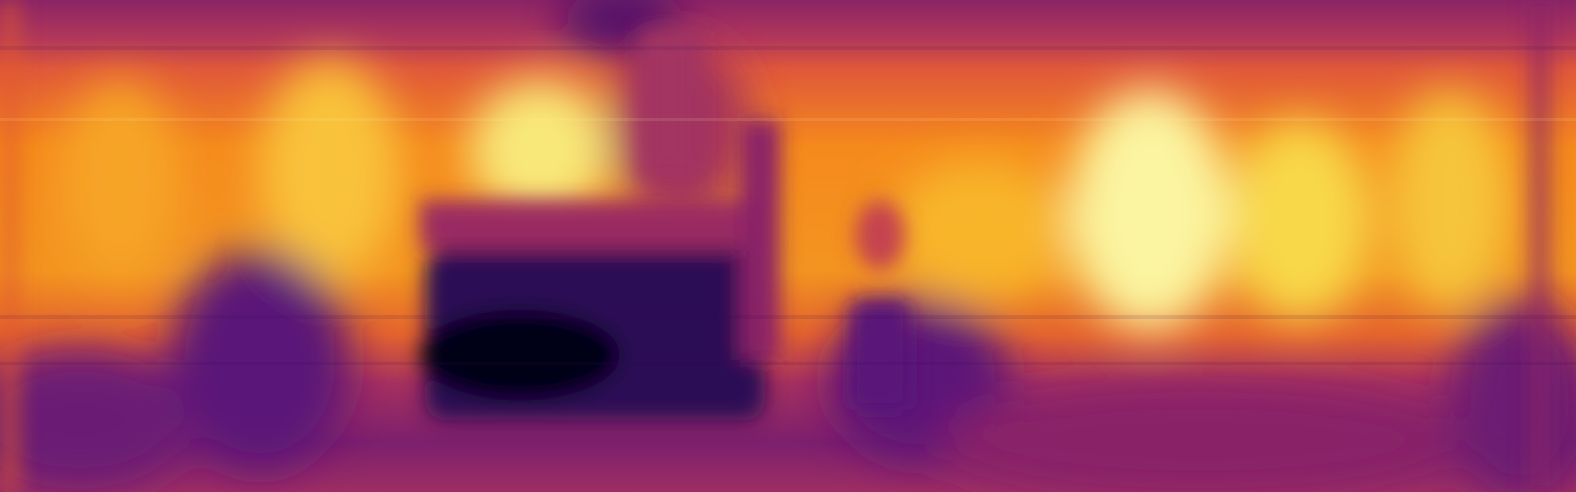  Describe the element at coordinates (670, 105) in the screenshot. I see `dark-object-upper` at that location.